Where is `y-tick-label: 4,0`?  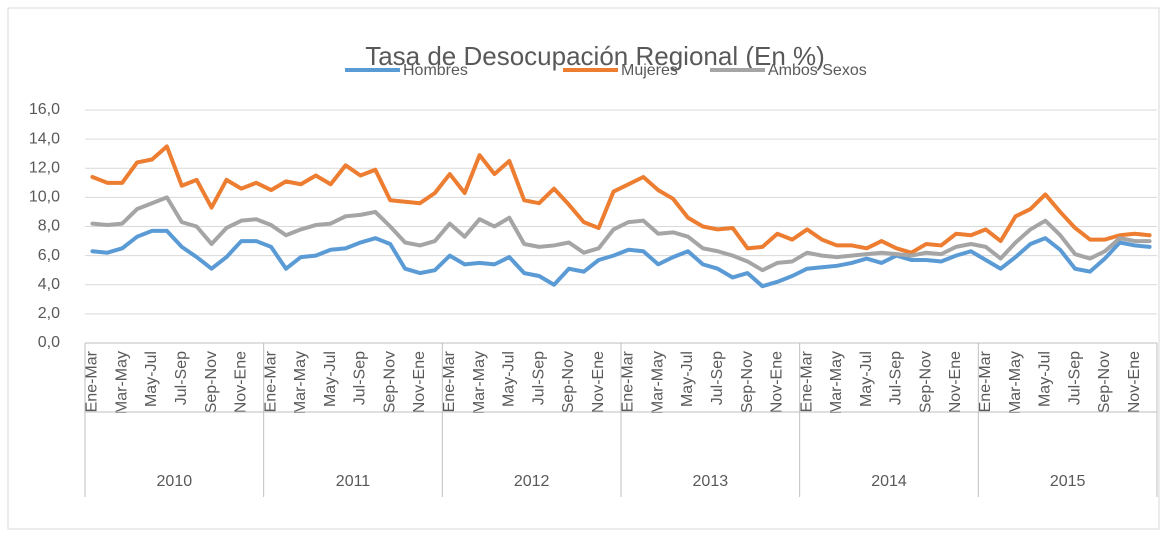
y-tick-label: 4,0 is located at coordinates (49, 284).